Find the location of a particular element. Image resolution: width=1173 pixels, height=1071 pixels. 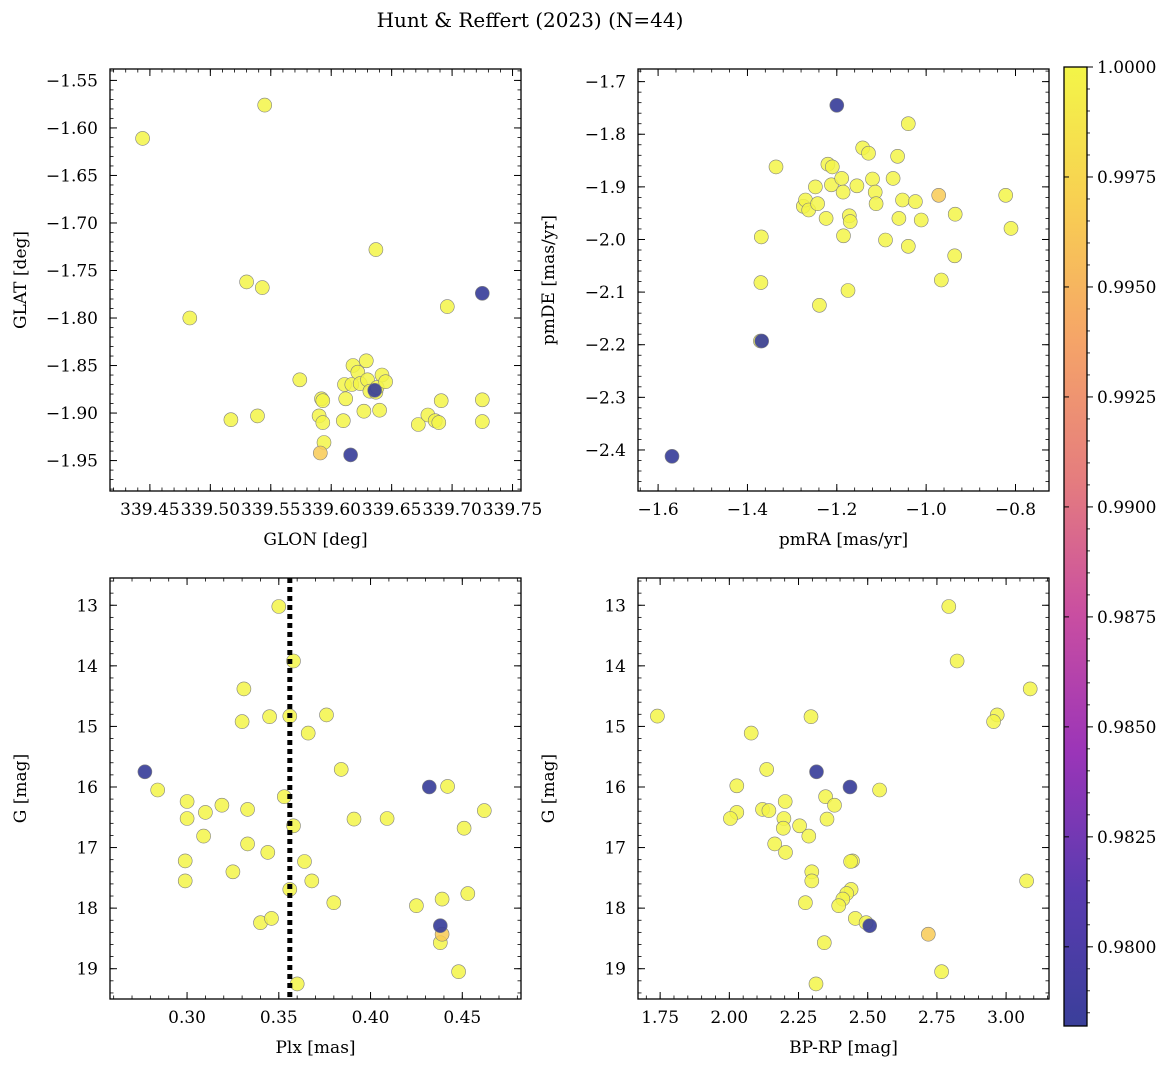

x-tick-label: 0.35 is located at coordinates (279, 1018).